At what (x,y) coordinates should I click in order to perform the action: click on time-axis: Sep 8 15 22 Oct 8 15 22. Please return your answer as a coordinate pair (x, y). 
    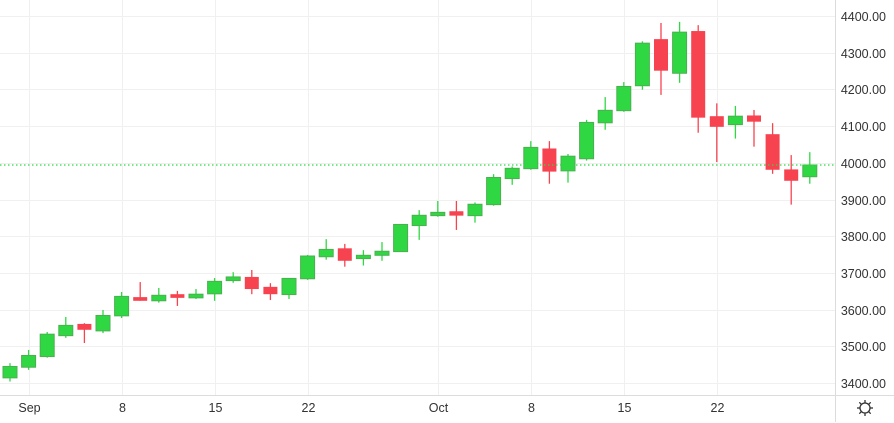
    Looking at the image, I should click on (371, 408).